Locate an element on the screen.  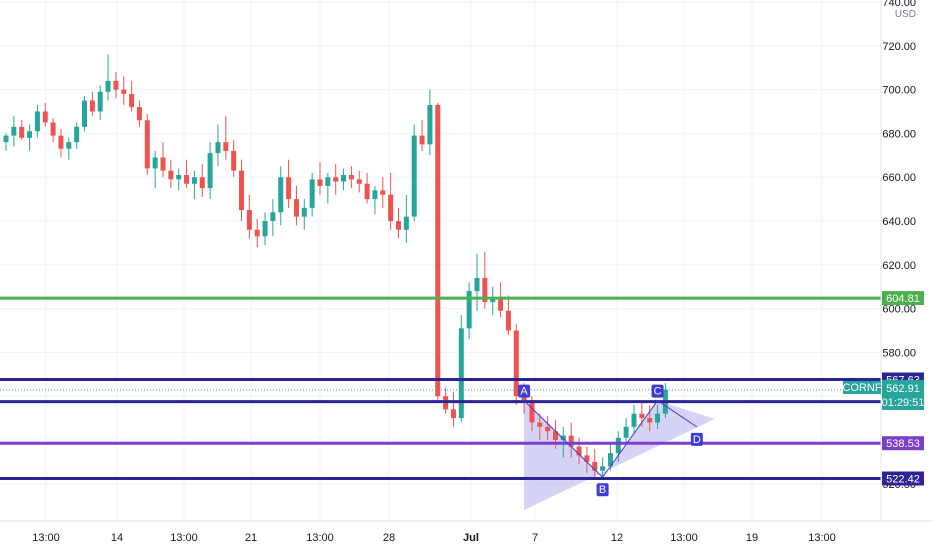
last-price-label: CORNF 562.91 01:29:51 is located at coordinates (883, 395).